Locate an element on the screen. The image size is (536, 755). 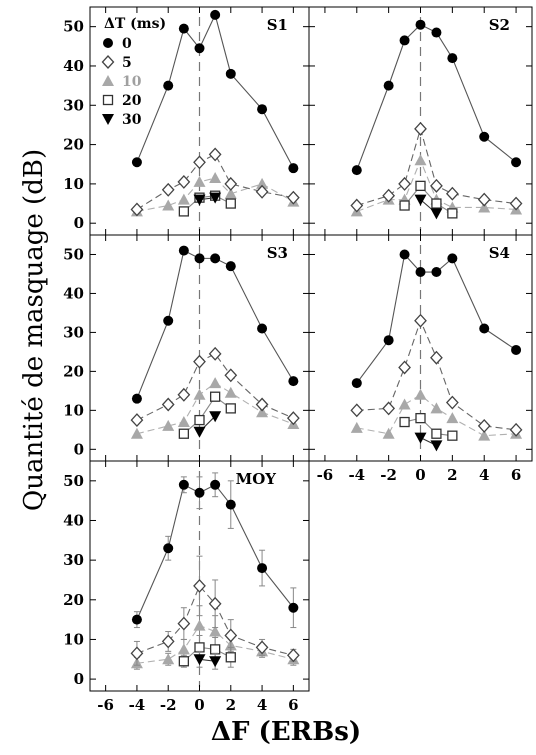
legend-title: ΔT (ms) is located at coordinates (135, 24).